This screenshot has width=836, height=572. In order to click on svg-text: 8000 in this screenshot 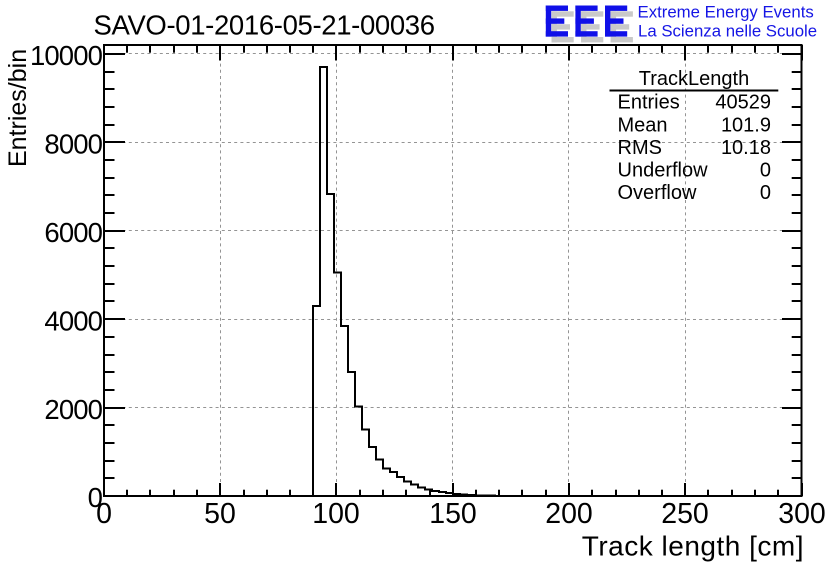, I will do `click(73, 143)`.